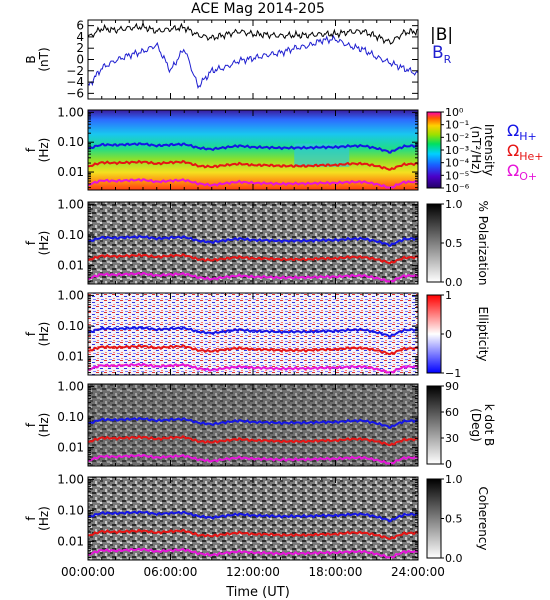 This screenshot has width=550, height=600. I want to click on y-tick-label: −4, so click(75, 82).